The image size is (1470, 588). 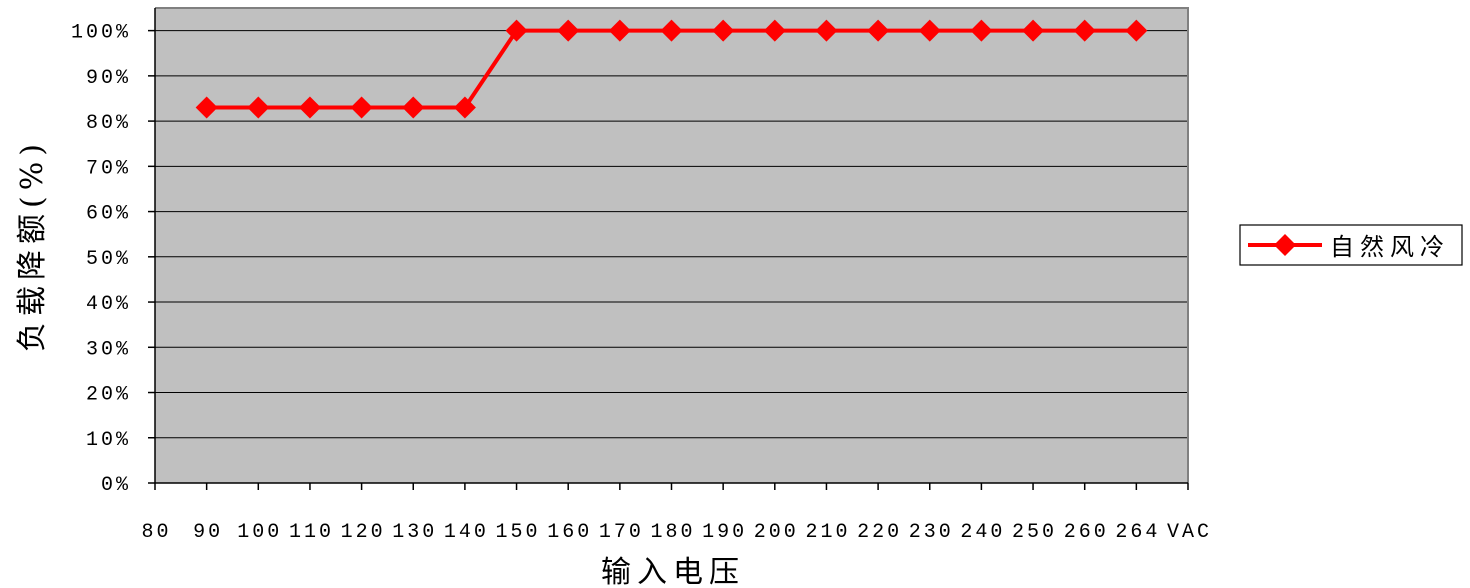 I want to click on x-tick-label: 260, so click(x=1086, y=532).